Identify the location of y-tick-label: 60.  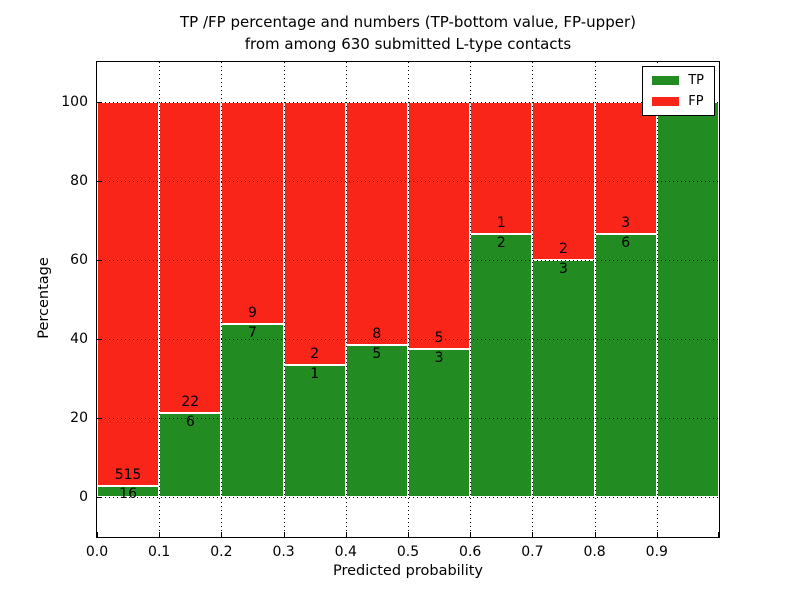
(79, 259).